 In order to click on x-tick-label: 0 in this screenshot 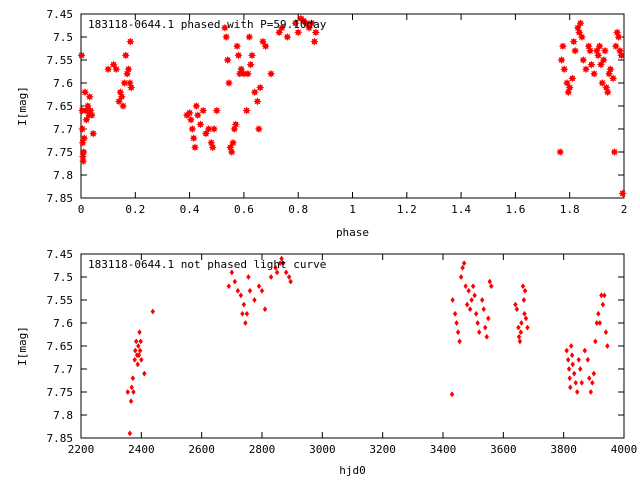, I will do `click(81, 209)`.